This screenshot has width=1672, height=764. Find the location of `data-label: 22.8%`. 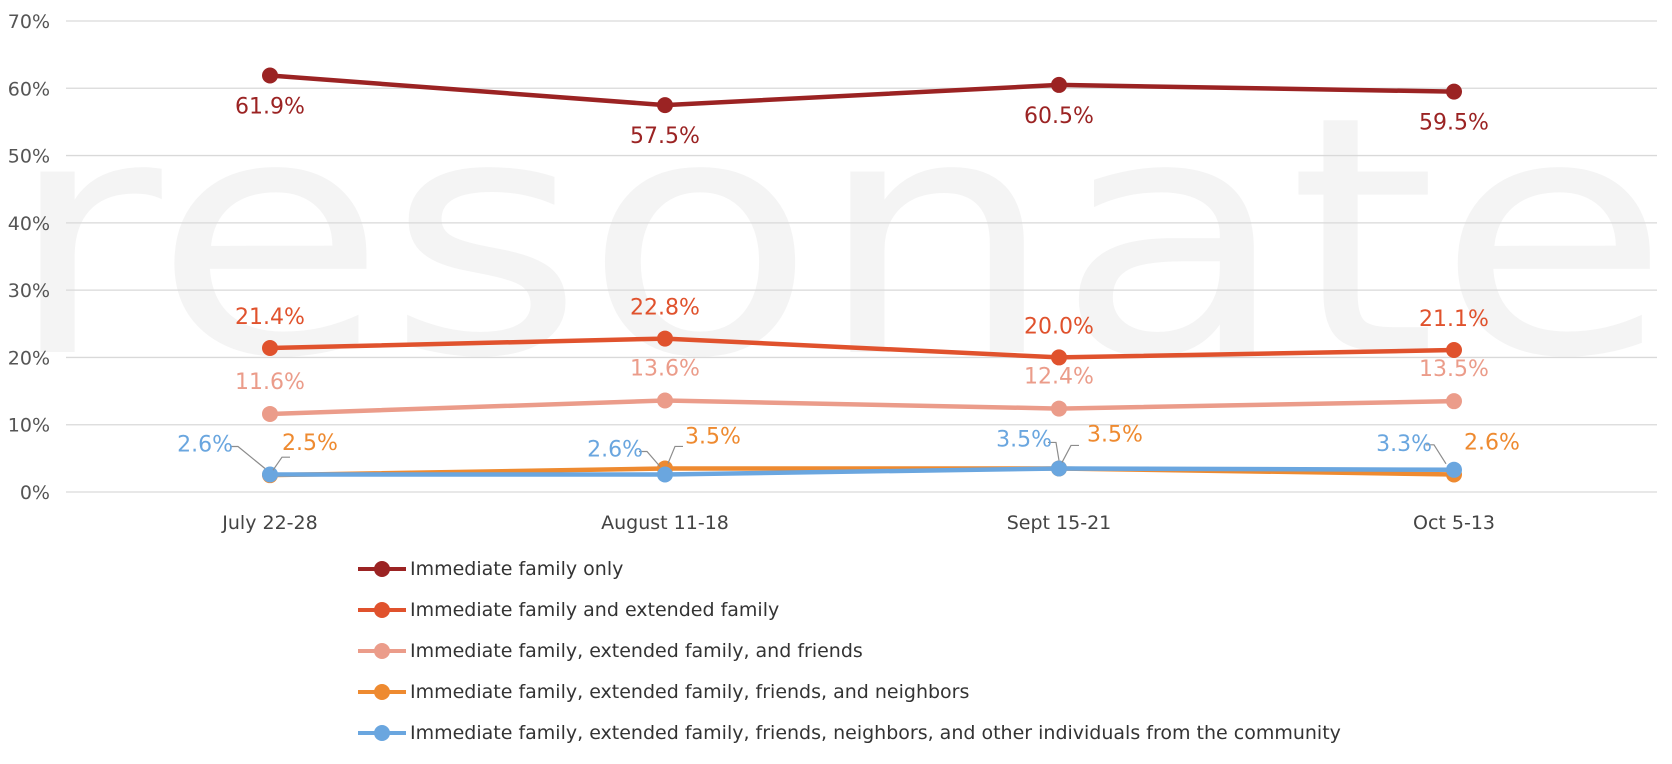

data-label: 22.8% is located at coordinates (665, 308).